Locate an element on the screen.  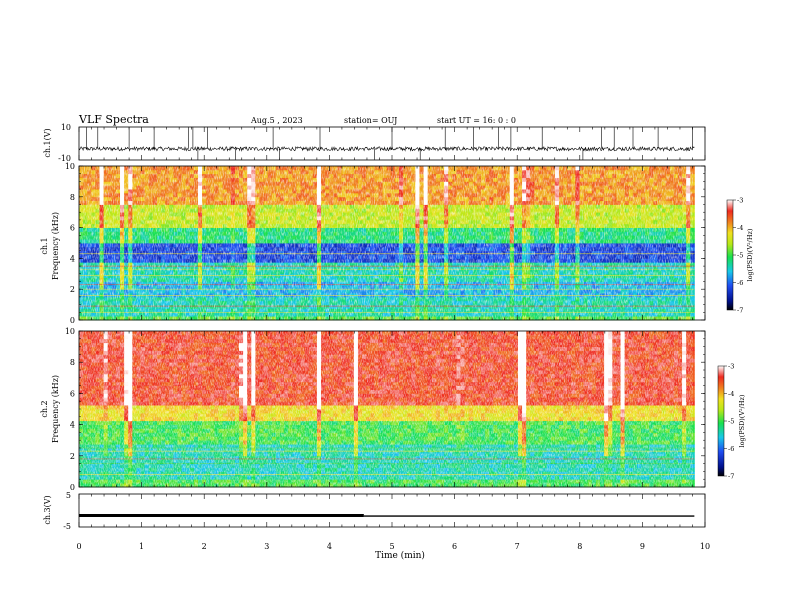
ch1-waveform-ylabel: ch.1(V) is located at coordinates (47, 142).